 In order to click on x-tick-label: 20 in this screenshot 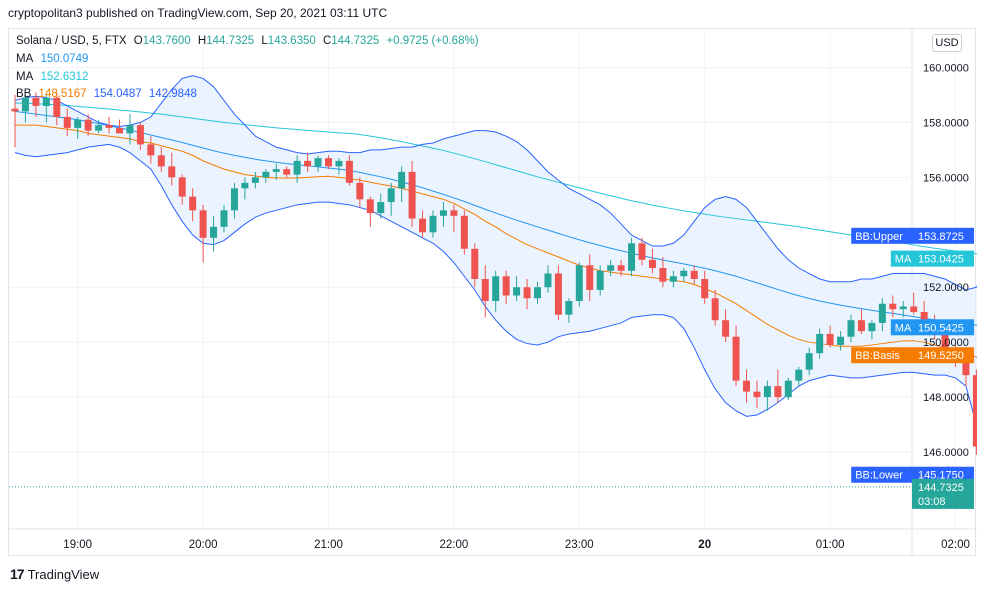, I will do `click(704, 545)`.